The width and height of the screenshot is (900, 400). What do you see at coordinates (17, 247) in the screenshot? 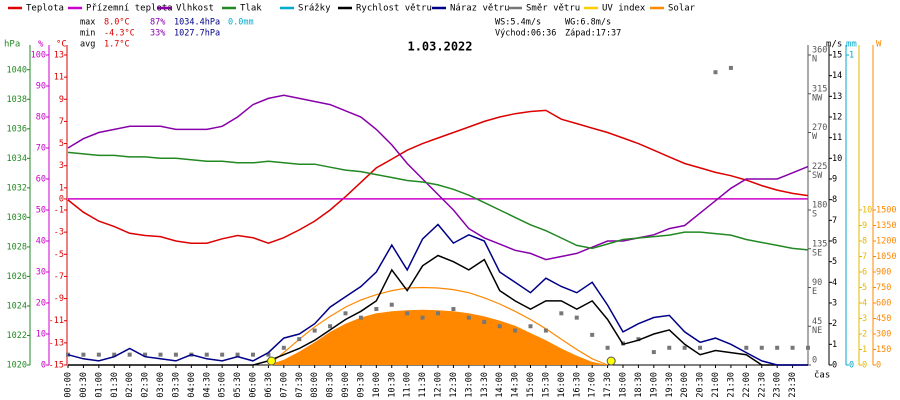
I see `y-tick-label: 1028` at bounding box center [17, 247].